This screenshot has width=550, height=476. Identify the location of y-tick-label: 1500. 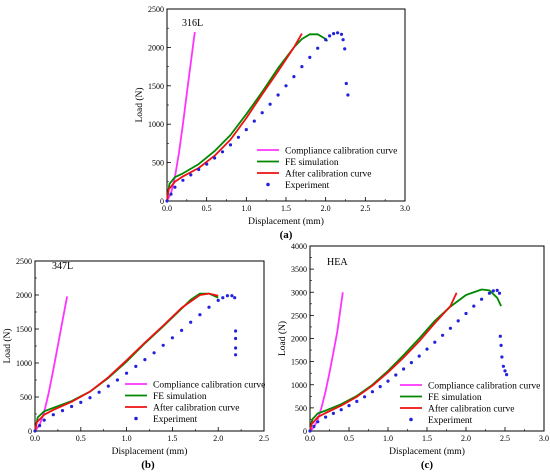
(299, 362).